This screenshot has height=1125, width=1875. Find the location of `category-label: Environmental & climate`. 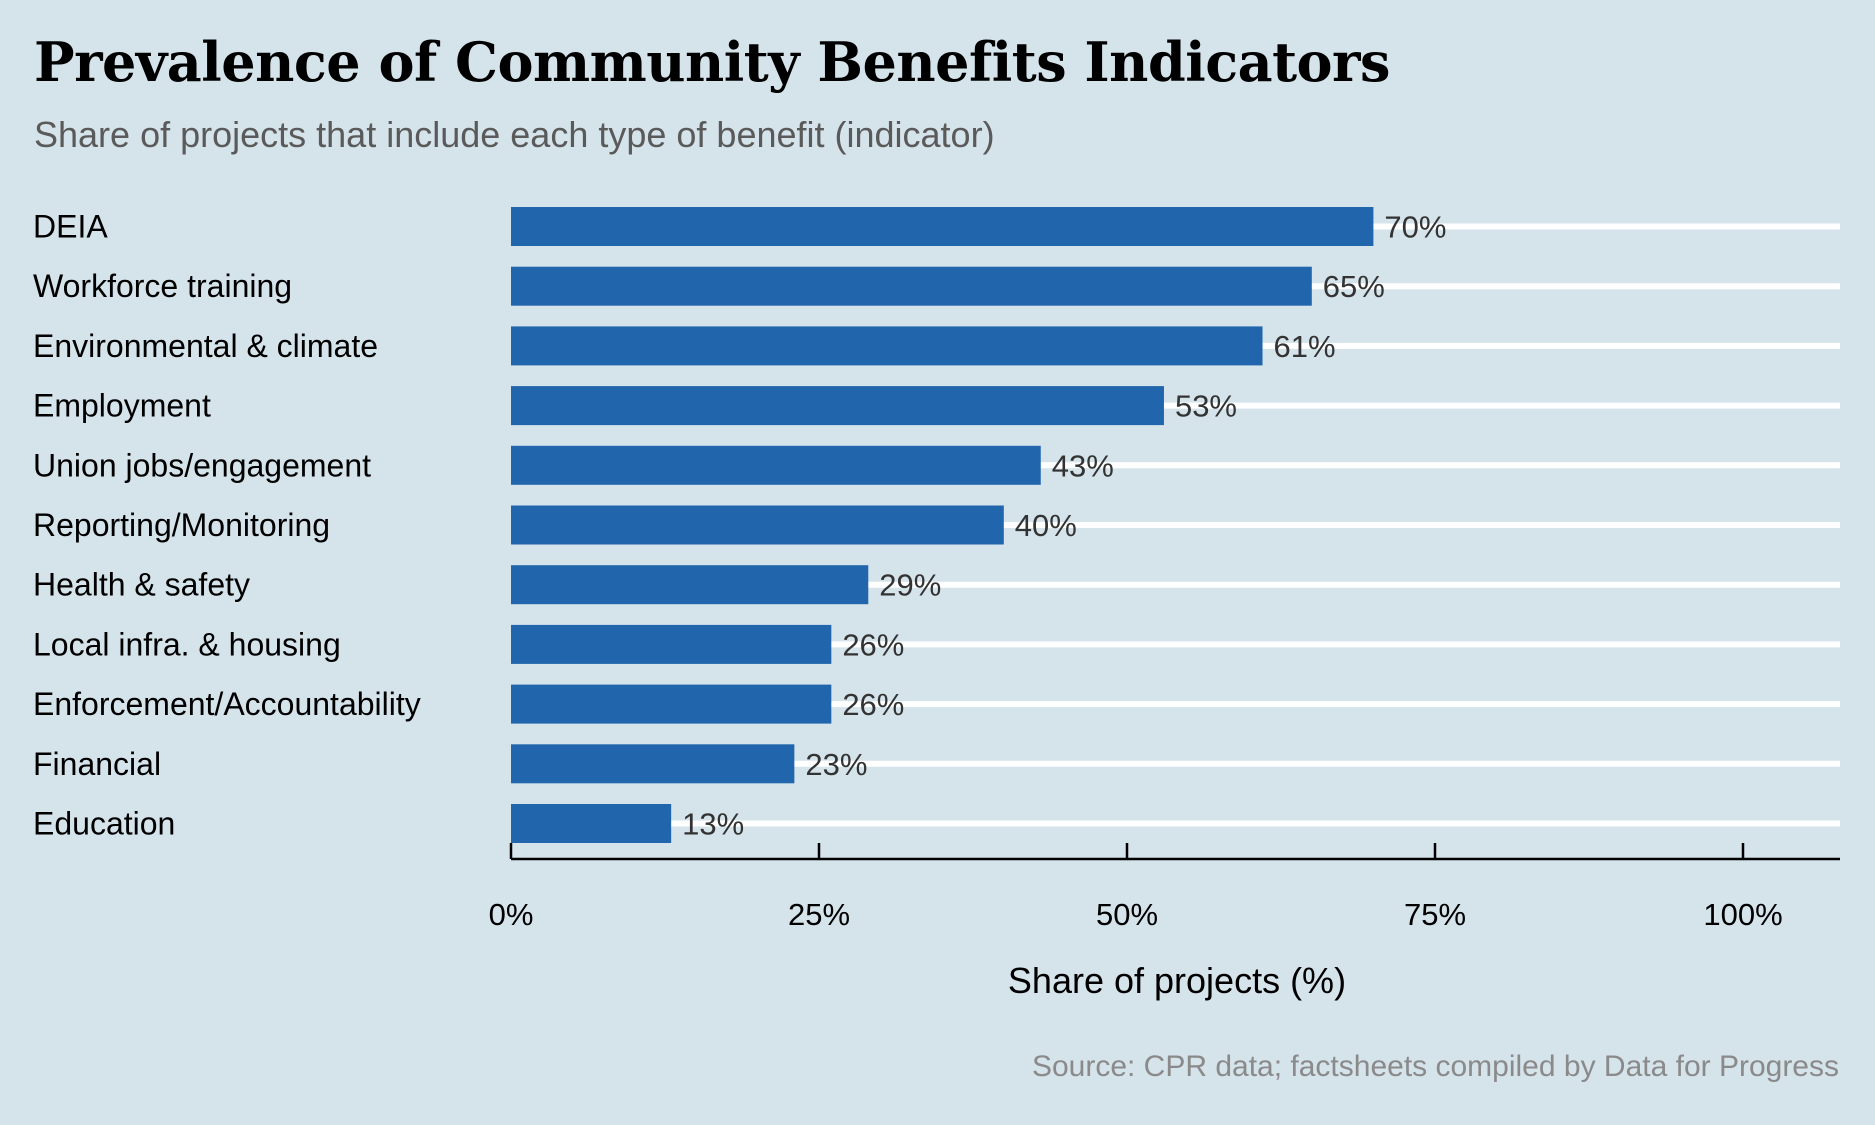

category-label: Environmental & climate is located at coordinates (205, 346).